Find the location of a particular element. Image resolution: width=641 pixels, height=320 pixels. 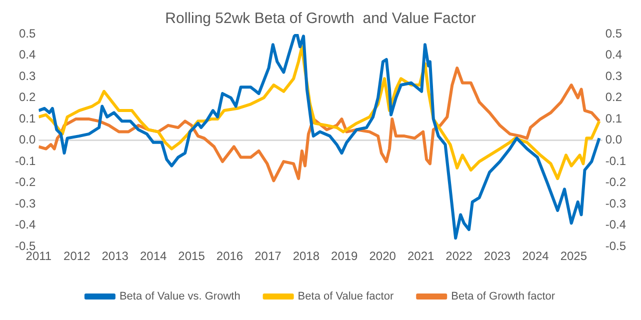

x-tick-label: 2018 is located at coordinates (306, 256).